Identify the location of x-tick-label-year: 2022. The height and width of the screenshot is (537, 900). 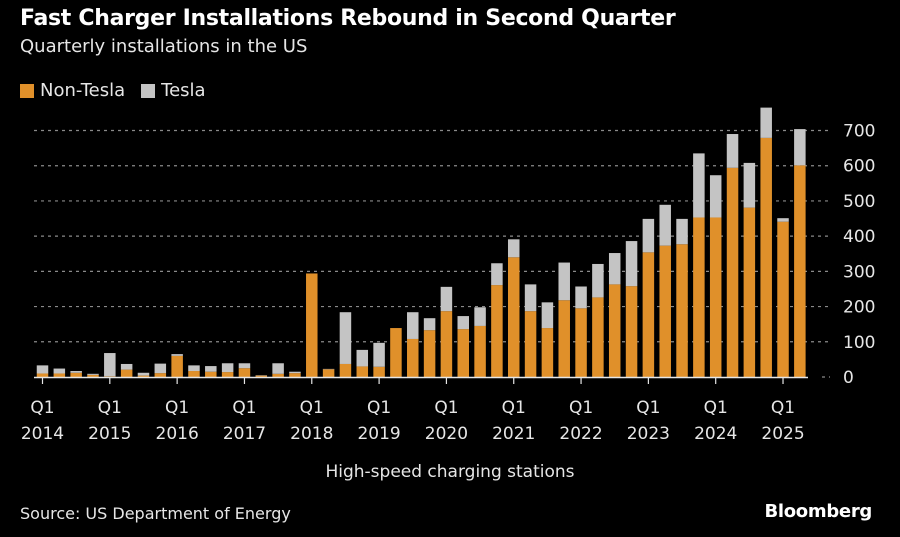
(580, 434).